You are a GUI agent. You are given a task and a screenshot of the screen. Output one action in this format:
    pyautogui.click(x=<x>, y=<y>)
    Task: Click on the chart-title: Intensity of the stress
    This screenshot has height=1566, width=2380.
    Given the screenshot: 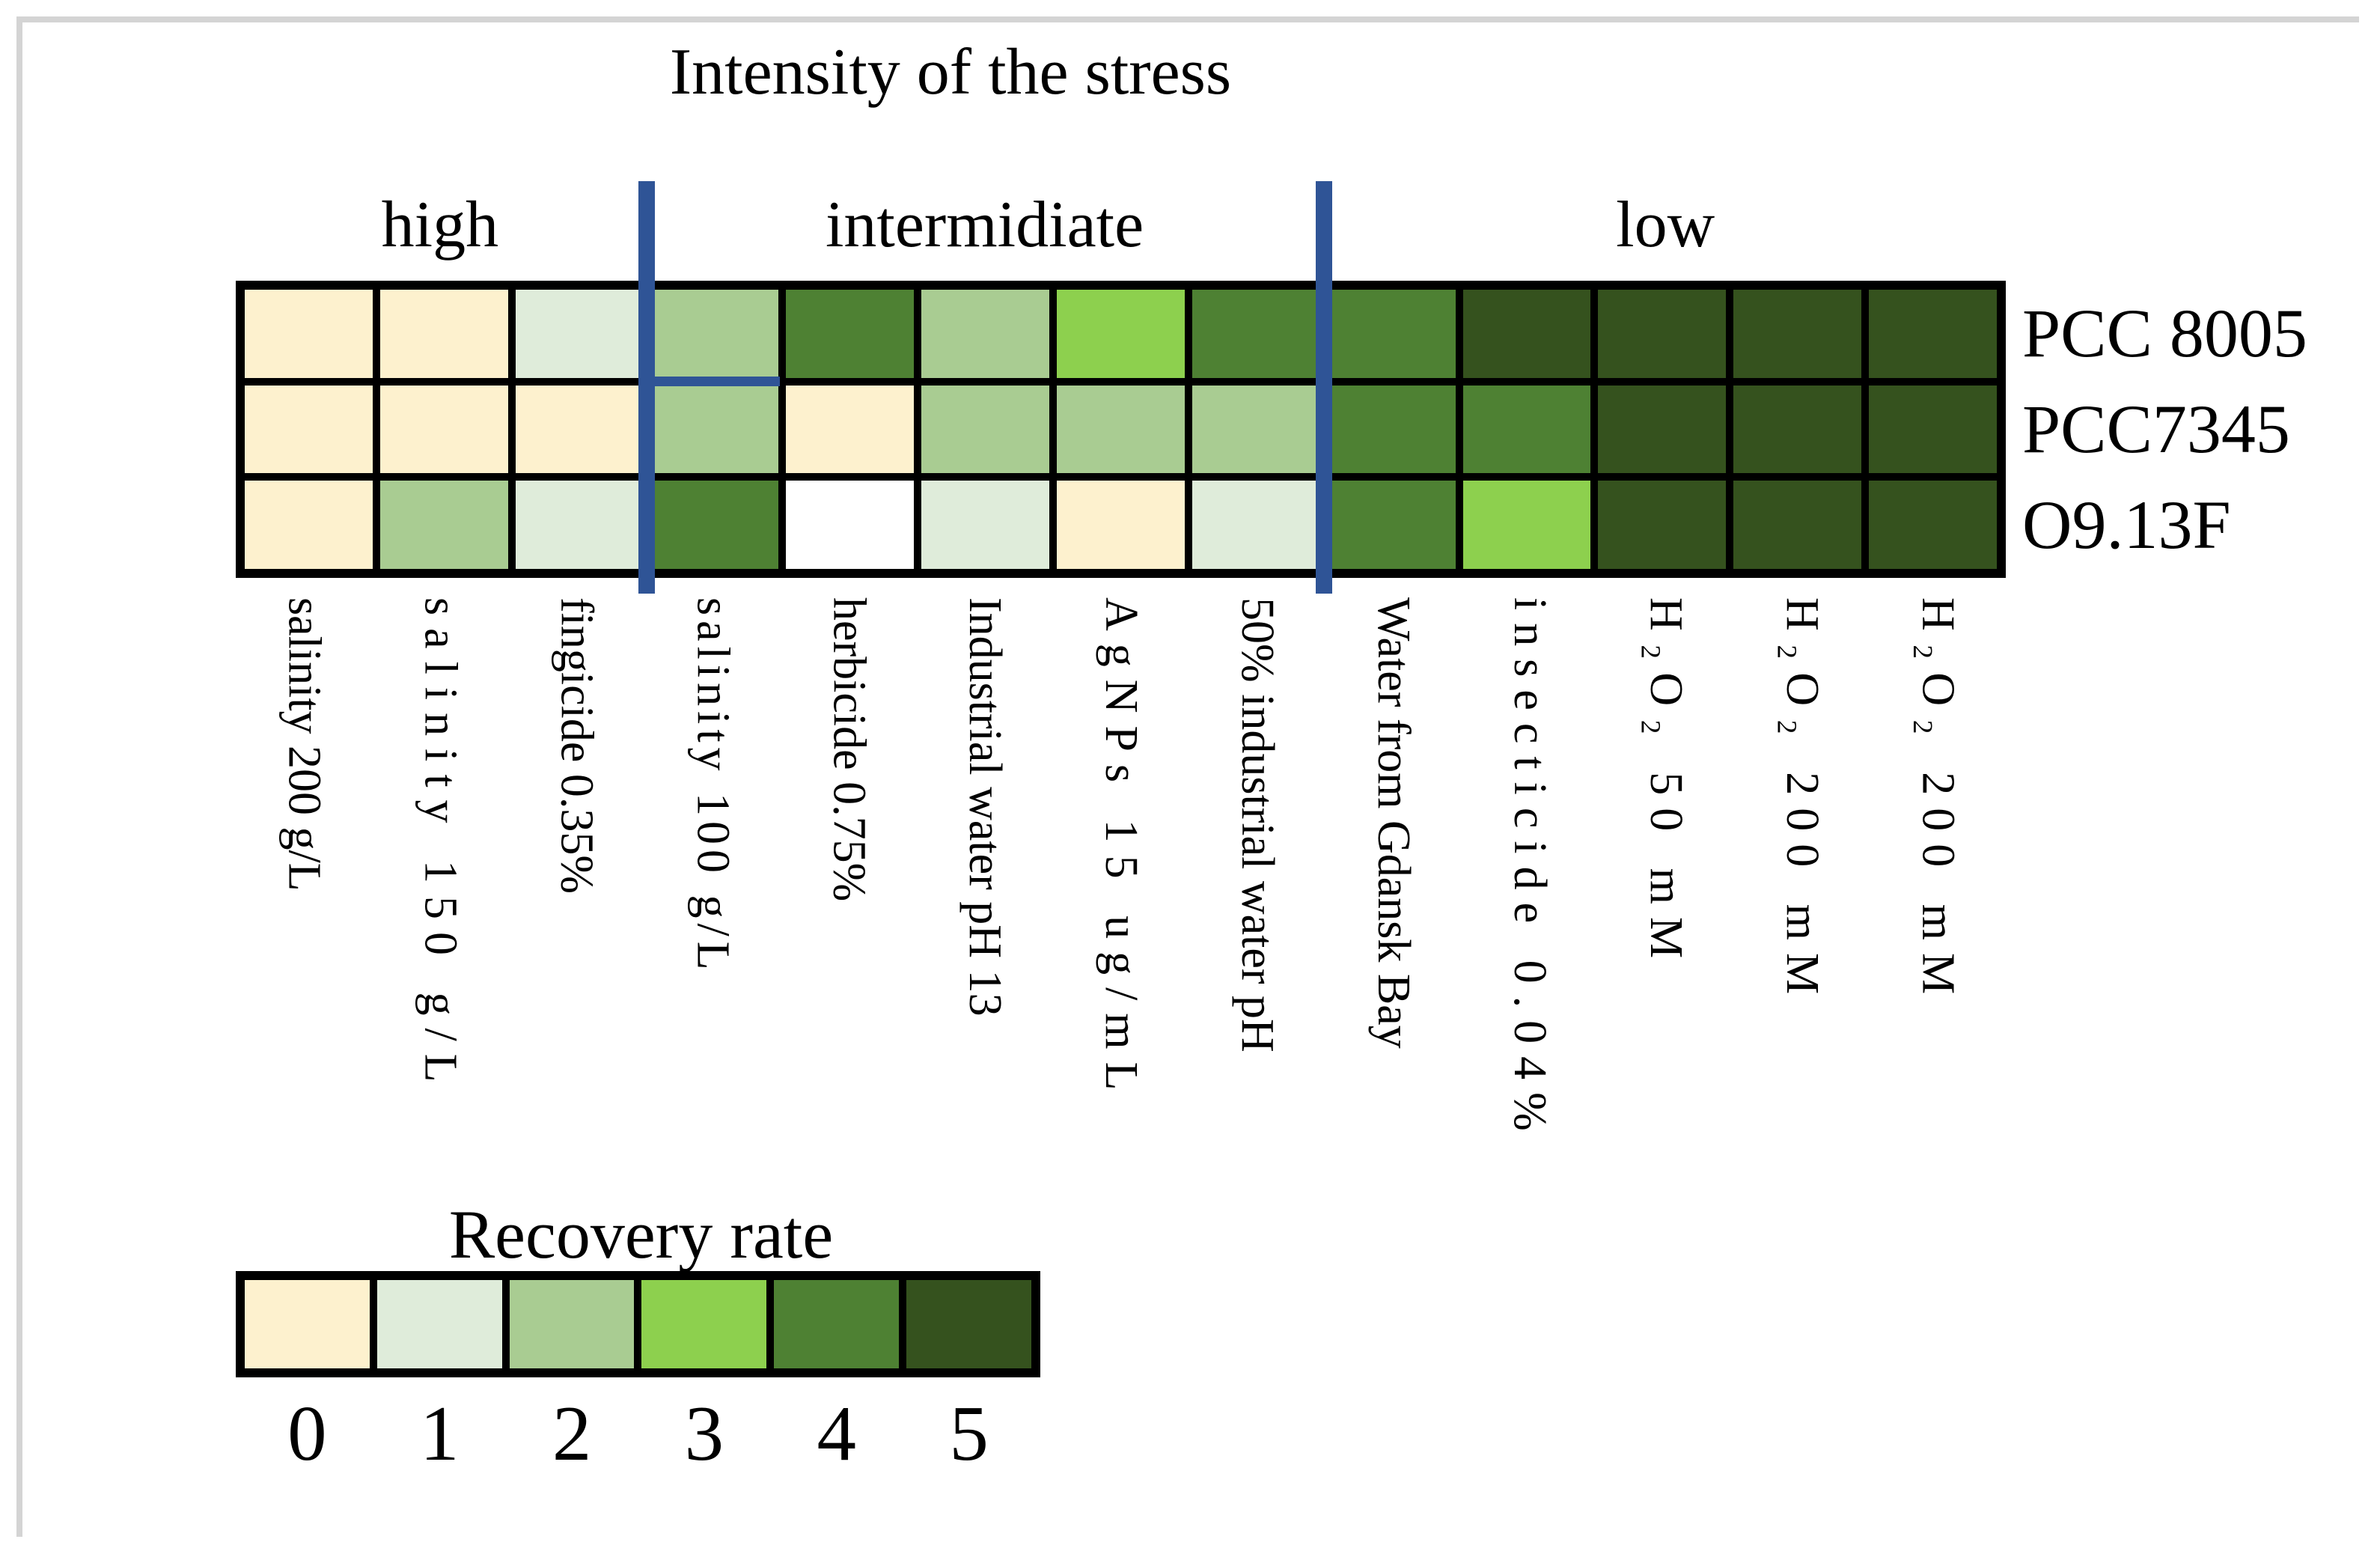 What is the action you would take?
    pyautogui.click(x=950, y=72)
    